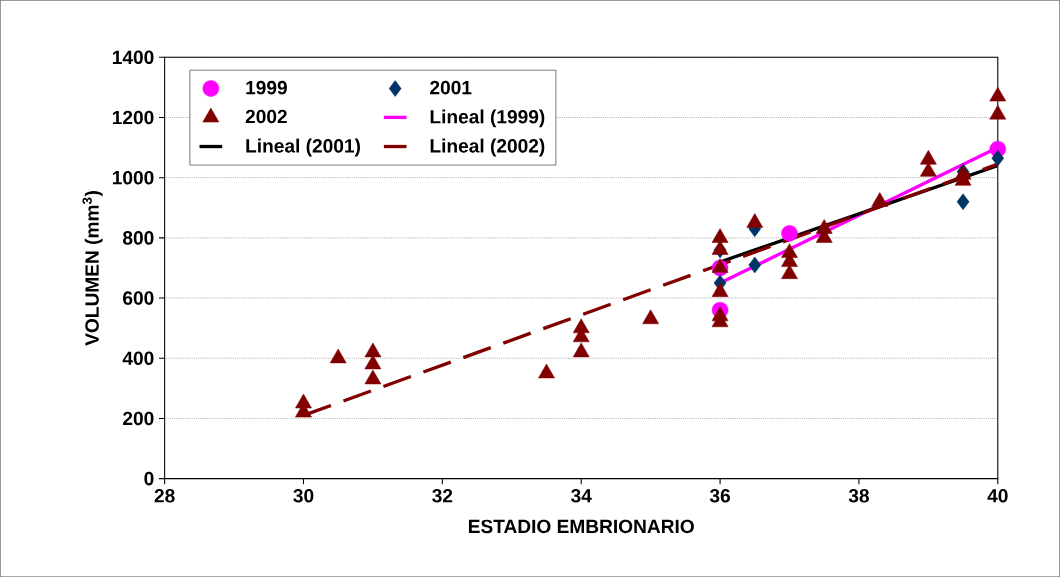 The height and width of the screenshot is (577, 1060). Describe the element at coordinates (487, 118) in the screenshot. I see `legend-label: Lineal (1999)` at that location.